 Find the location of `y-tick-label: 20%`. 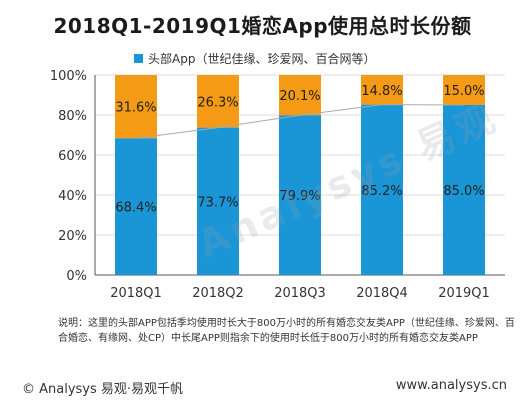

y-tick-label: 20% is located at coordinates (72, 236).